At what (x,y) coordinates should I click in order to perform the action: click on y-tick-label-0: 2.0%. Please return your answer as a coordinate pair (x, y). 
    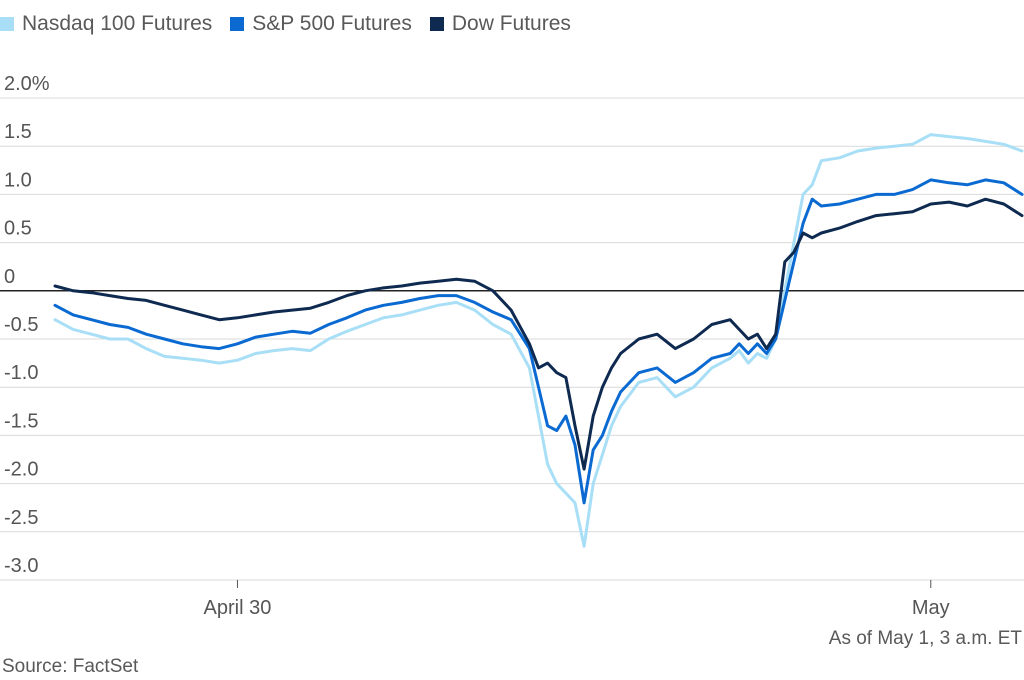
    Looking at the image, I should click on (27, 84).